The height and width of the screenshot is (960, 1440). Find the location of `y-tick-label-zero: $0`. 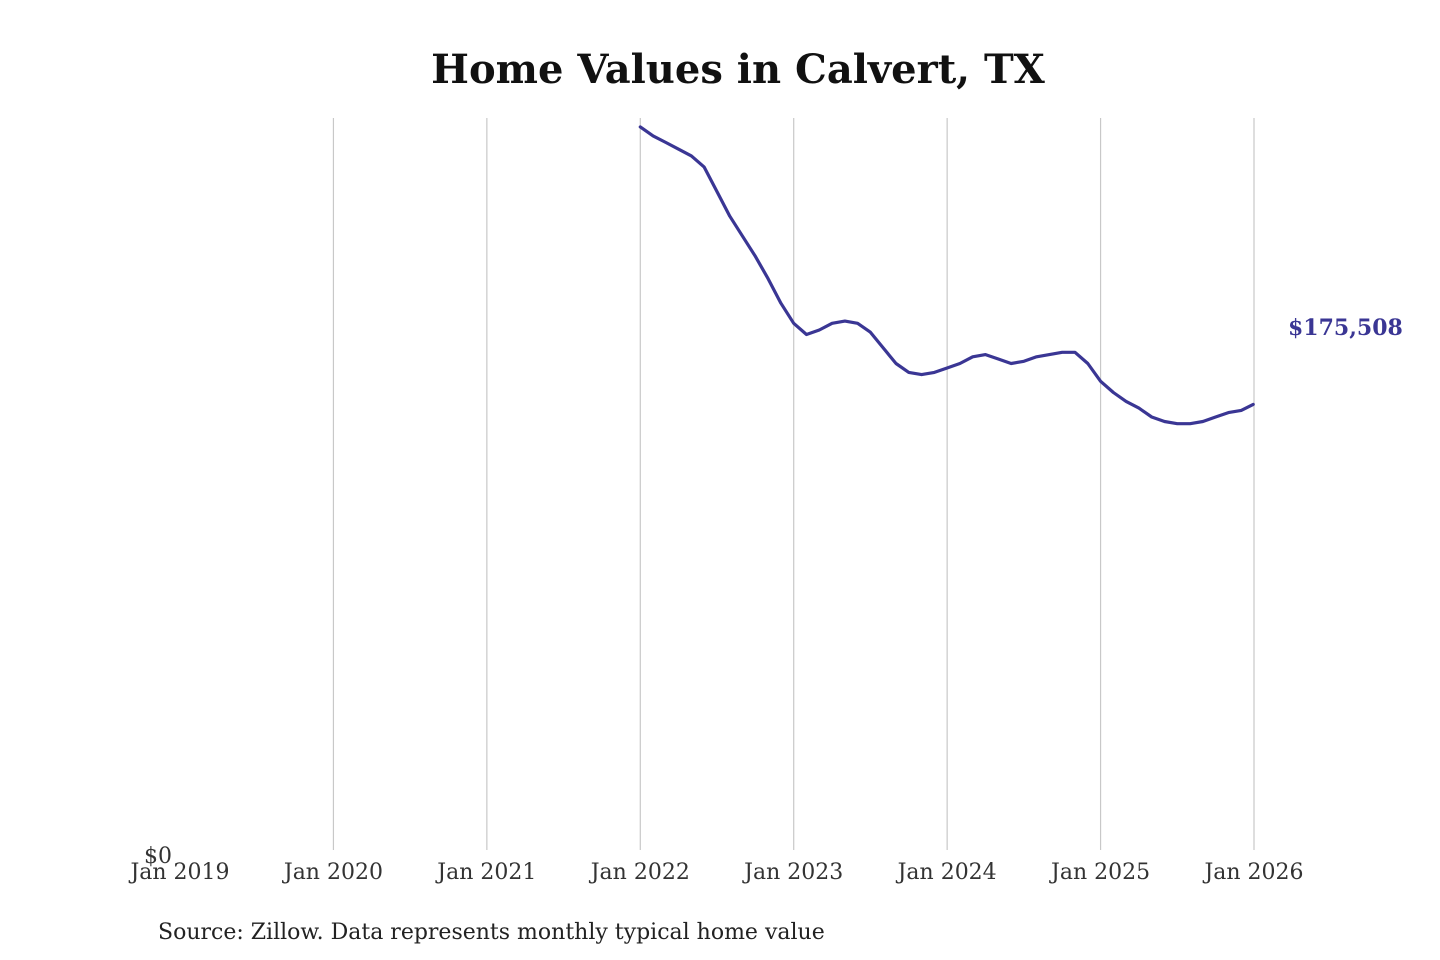

y-tick-label-zero: $0 is located at coordinates (158, 856).